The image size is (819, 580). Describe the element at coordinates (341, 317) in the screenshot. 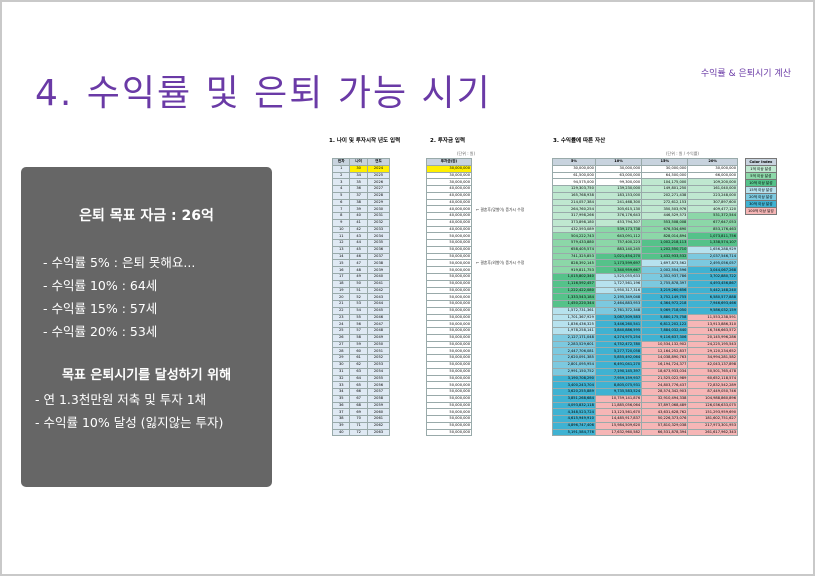

I see `table-cell: 23` at that location.